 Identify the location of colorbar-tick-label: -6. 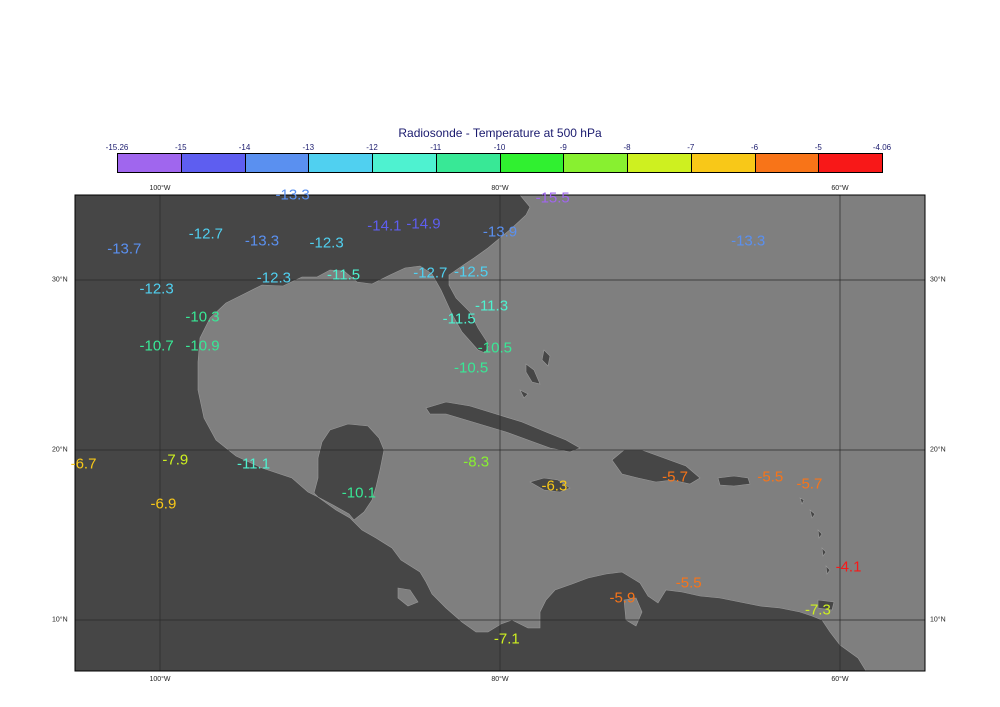
(754, 147).